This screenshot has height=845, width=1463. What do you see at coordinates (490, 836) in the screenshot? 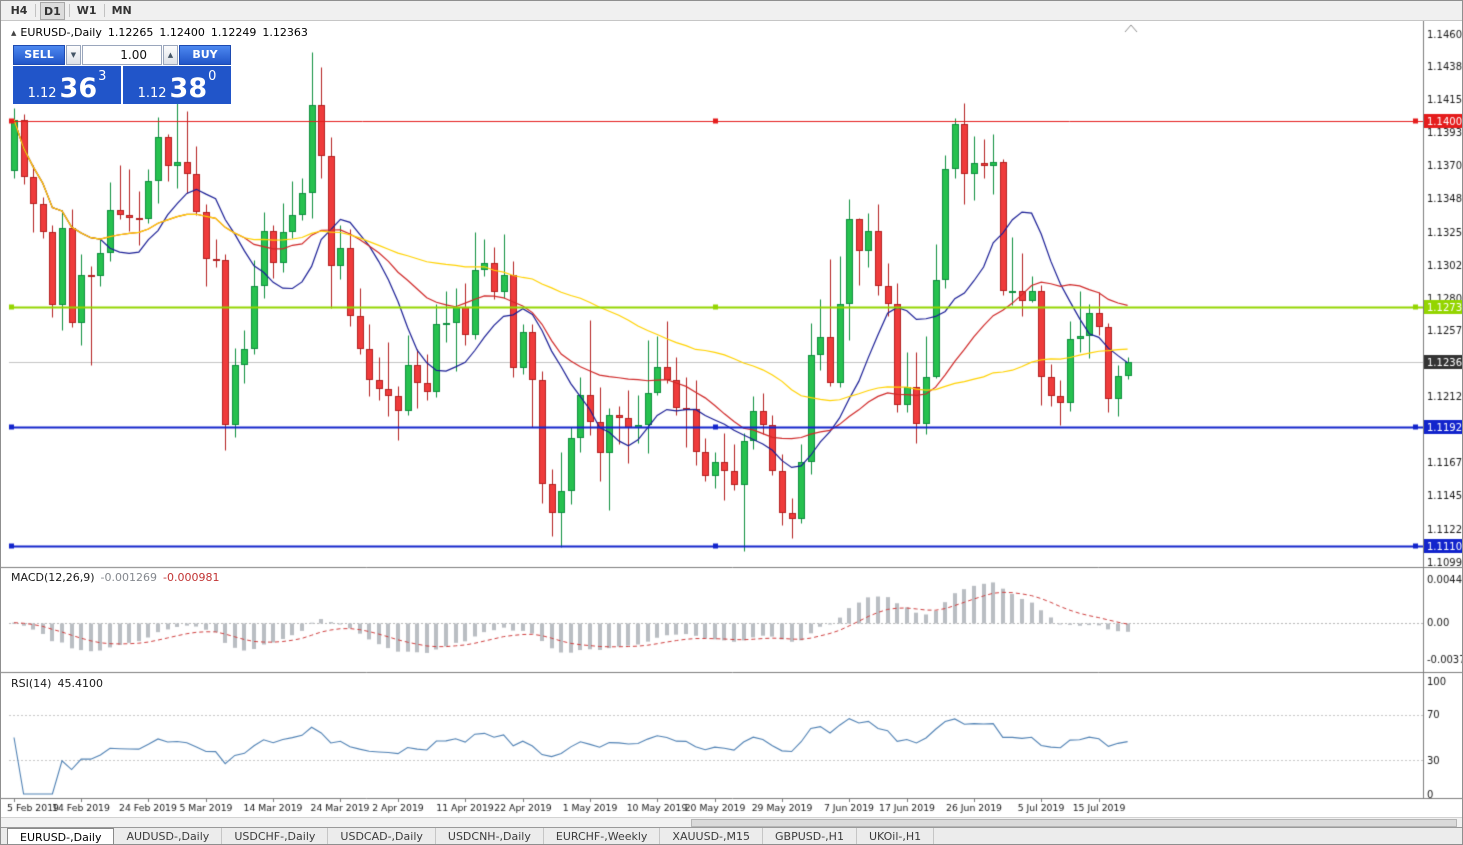
I see `symbol-tab: USDCNH-,Daily` at bounding box center [490, 836].